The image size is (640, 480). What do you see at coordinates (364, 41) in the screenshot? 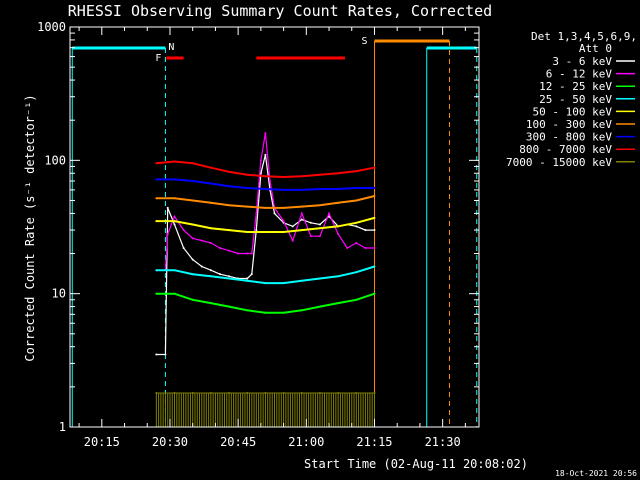
I see `flag-label-s: S` at bounding box center [364, 41].